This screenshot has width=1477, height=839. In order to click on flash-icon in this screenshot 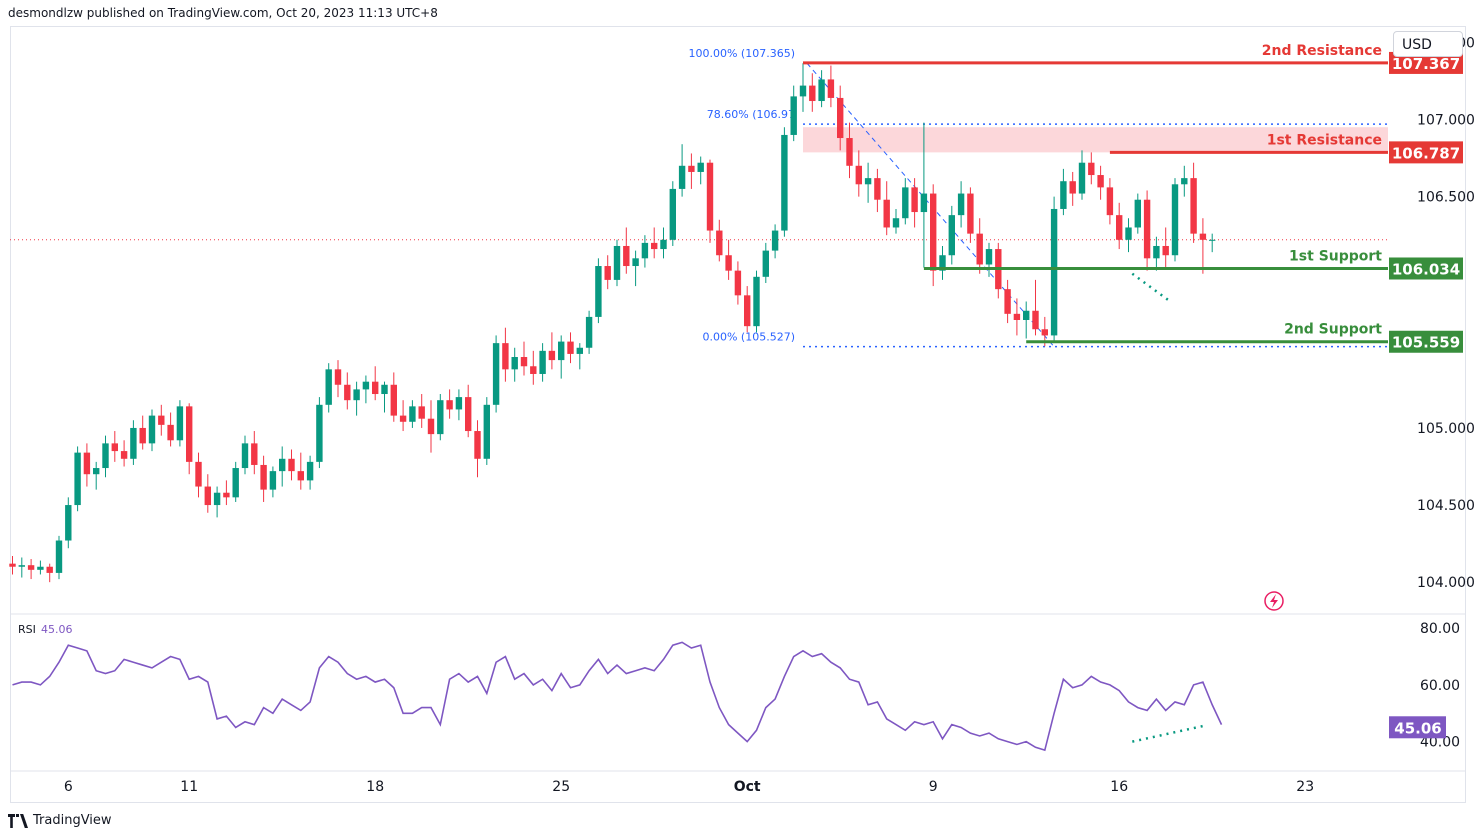, I will do `click(1274, 601)`.